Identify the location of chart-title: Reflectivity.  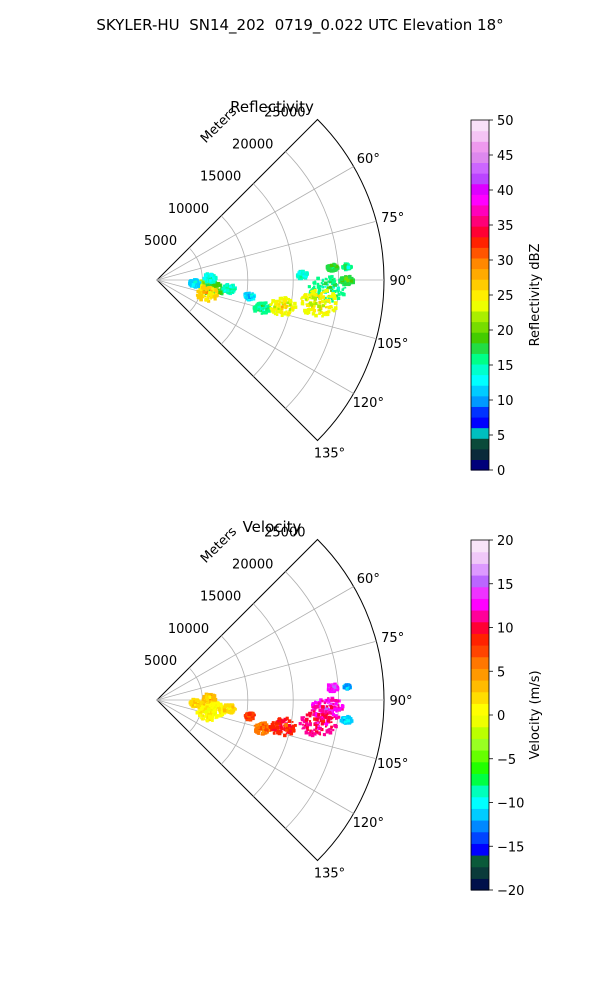
(272, 107).